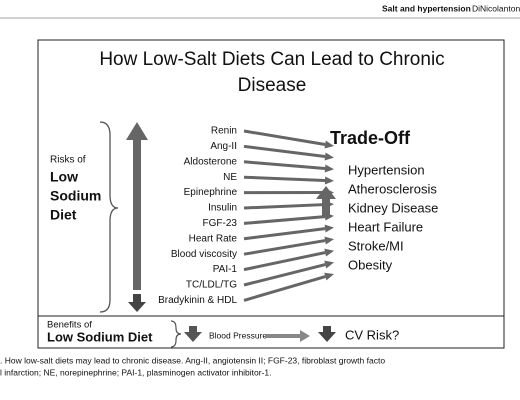  I want to click on factor: Heart Rate, so click(213, 238).